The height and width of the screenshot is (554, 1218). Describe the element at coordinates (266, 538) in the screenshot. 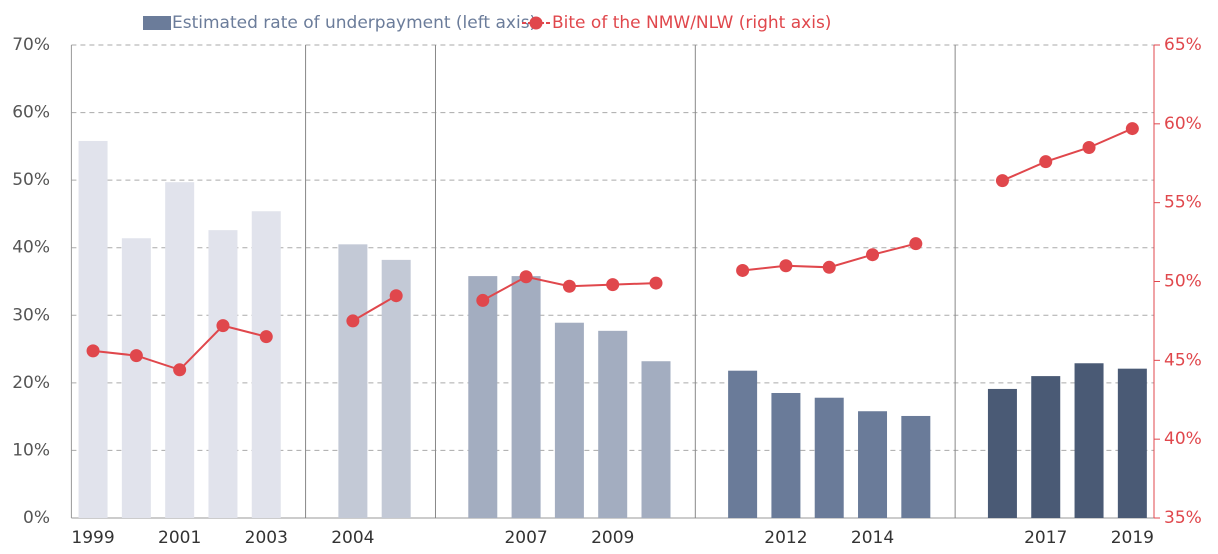

I see `x-tick-label: 2003` at that location.